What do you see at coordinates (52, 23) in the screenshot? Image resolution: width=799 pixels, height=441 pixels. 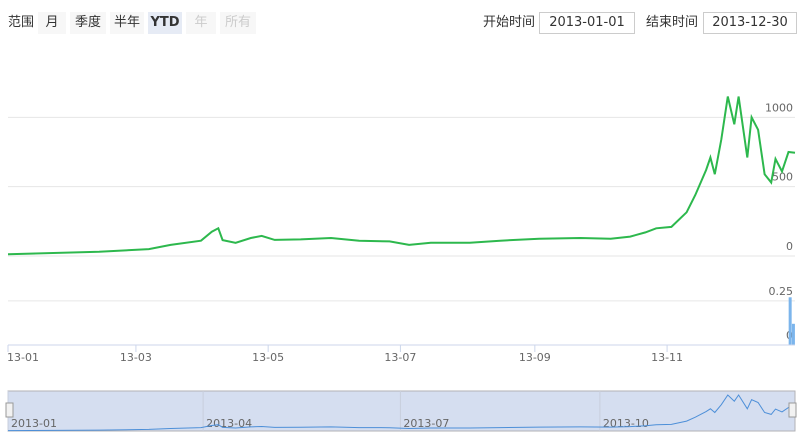 I see `range-button: 月` at bounding box center [52, 23].